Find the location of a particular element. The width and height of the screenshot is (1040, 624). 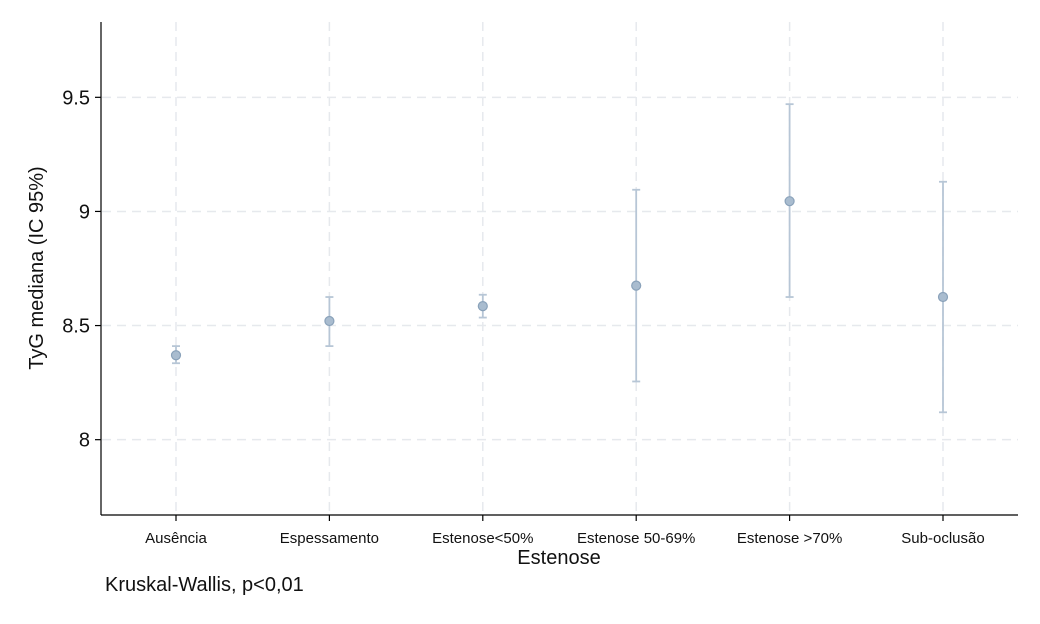

x-tick-label: Espessamento is located at coordinates (329, 538).